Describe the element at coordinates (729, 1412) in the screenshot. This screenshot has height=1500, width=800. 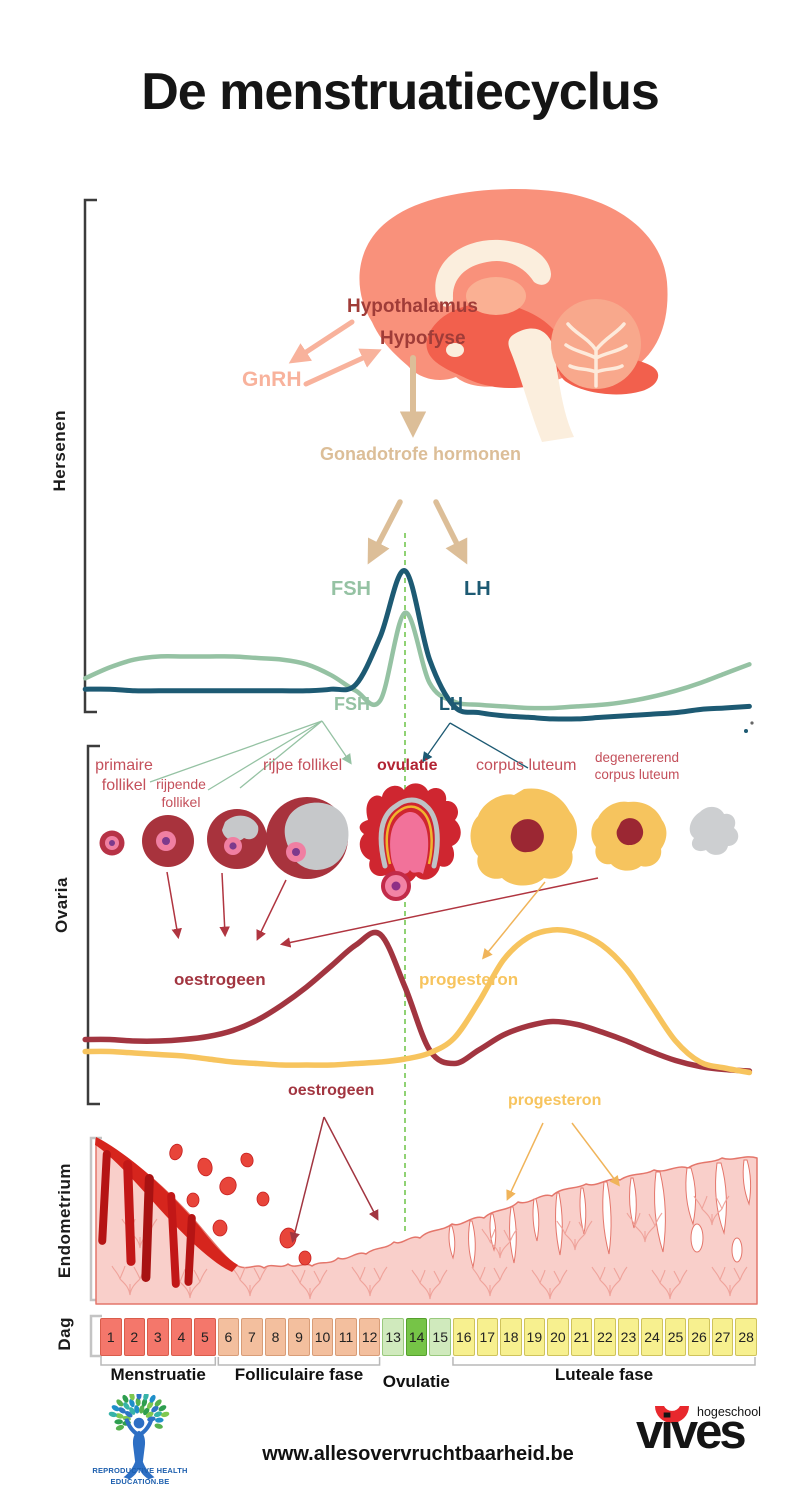
I see `vives-hogeschool-label: hogeschool` at that location.